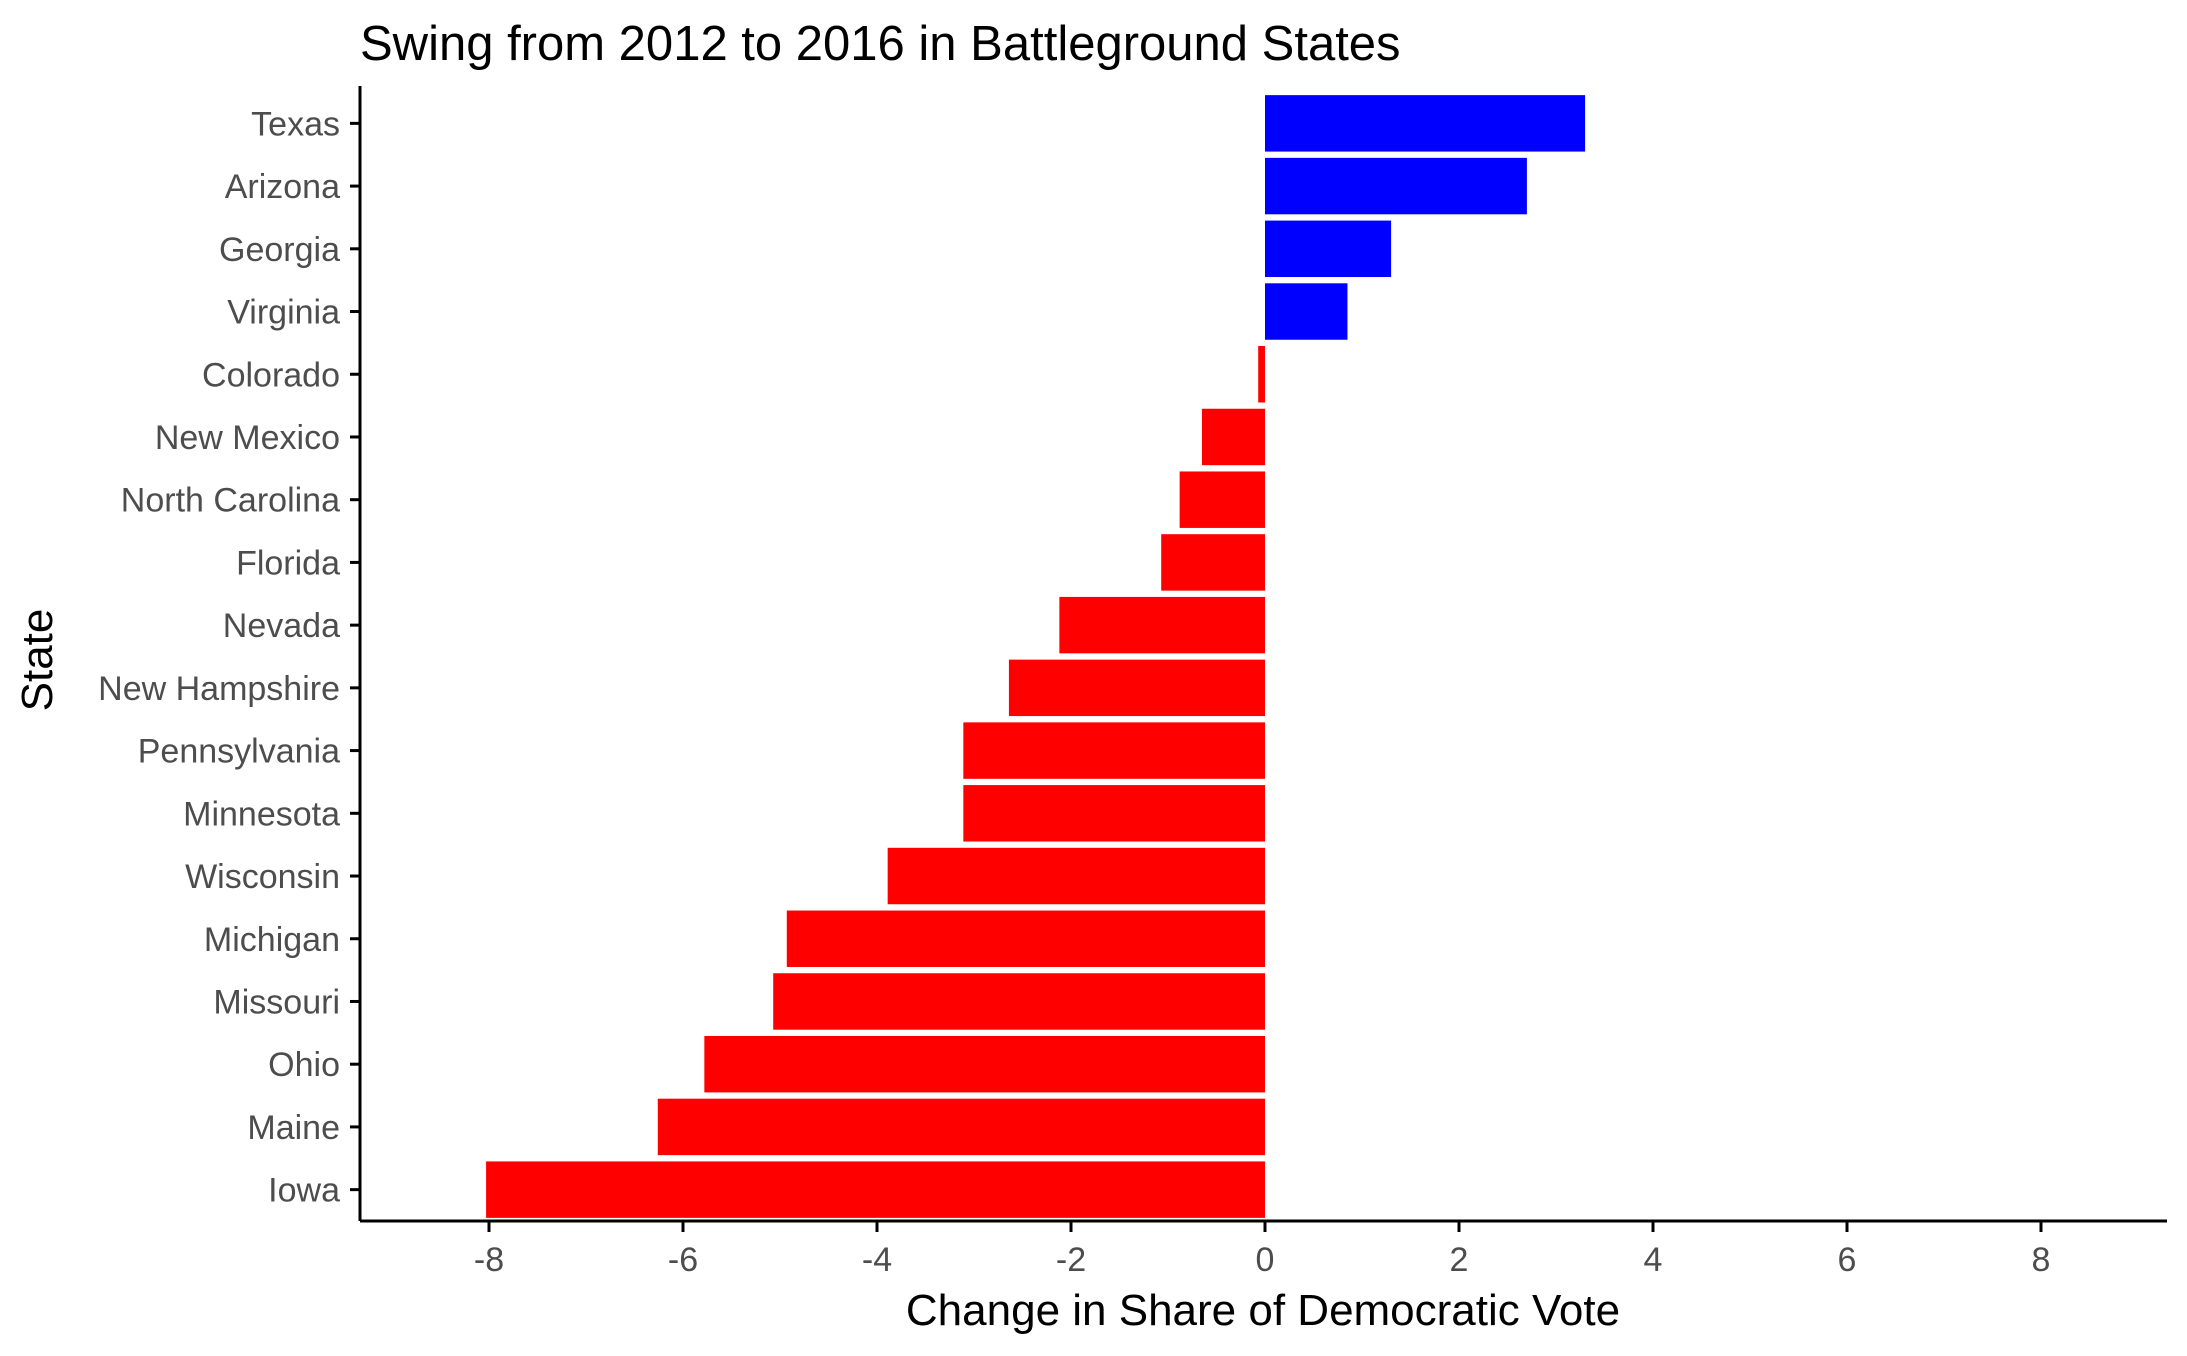  Describe the element at coordinates (281, 626) in the screenshot. I see `y-tick-label-nevada: Nevada` at that location.